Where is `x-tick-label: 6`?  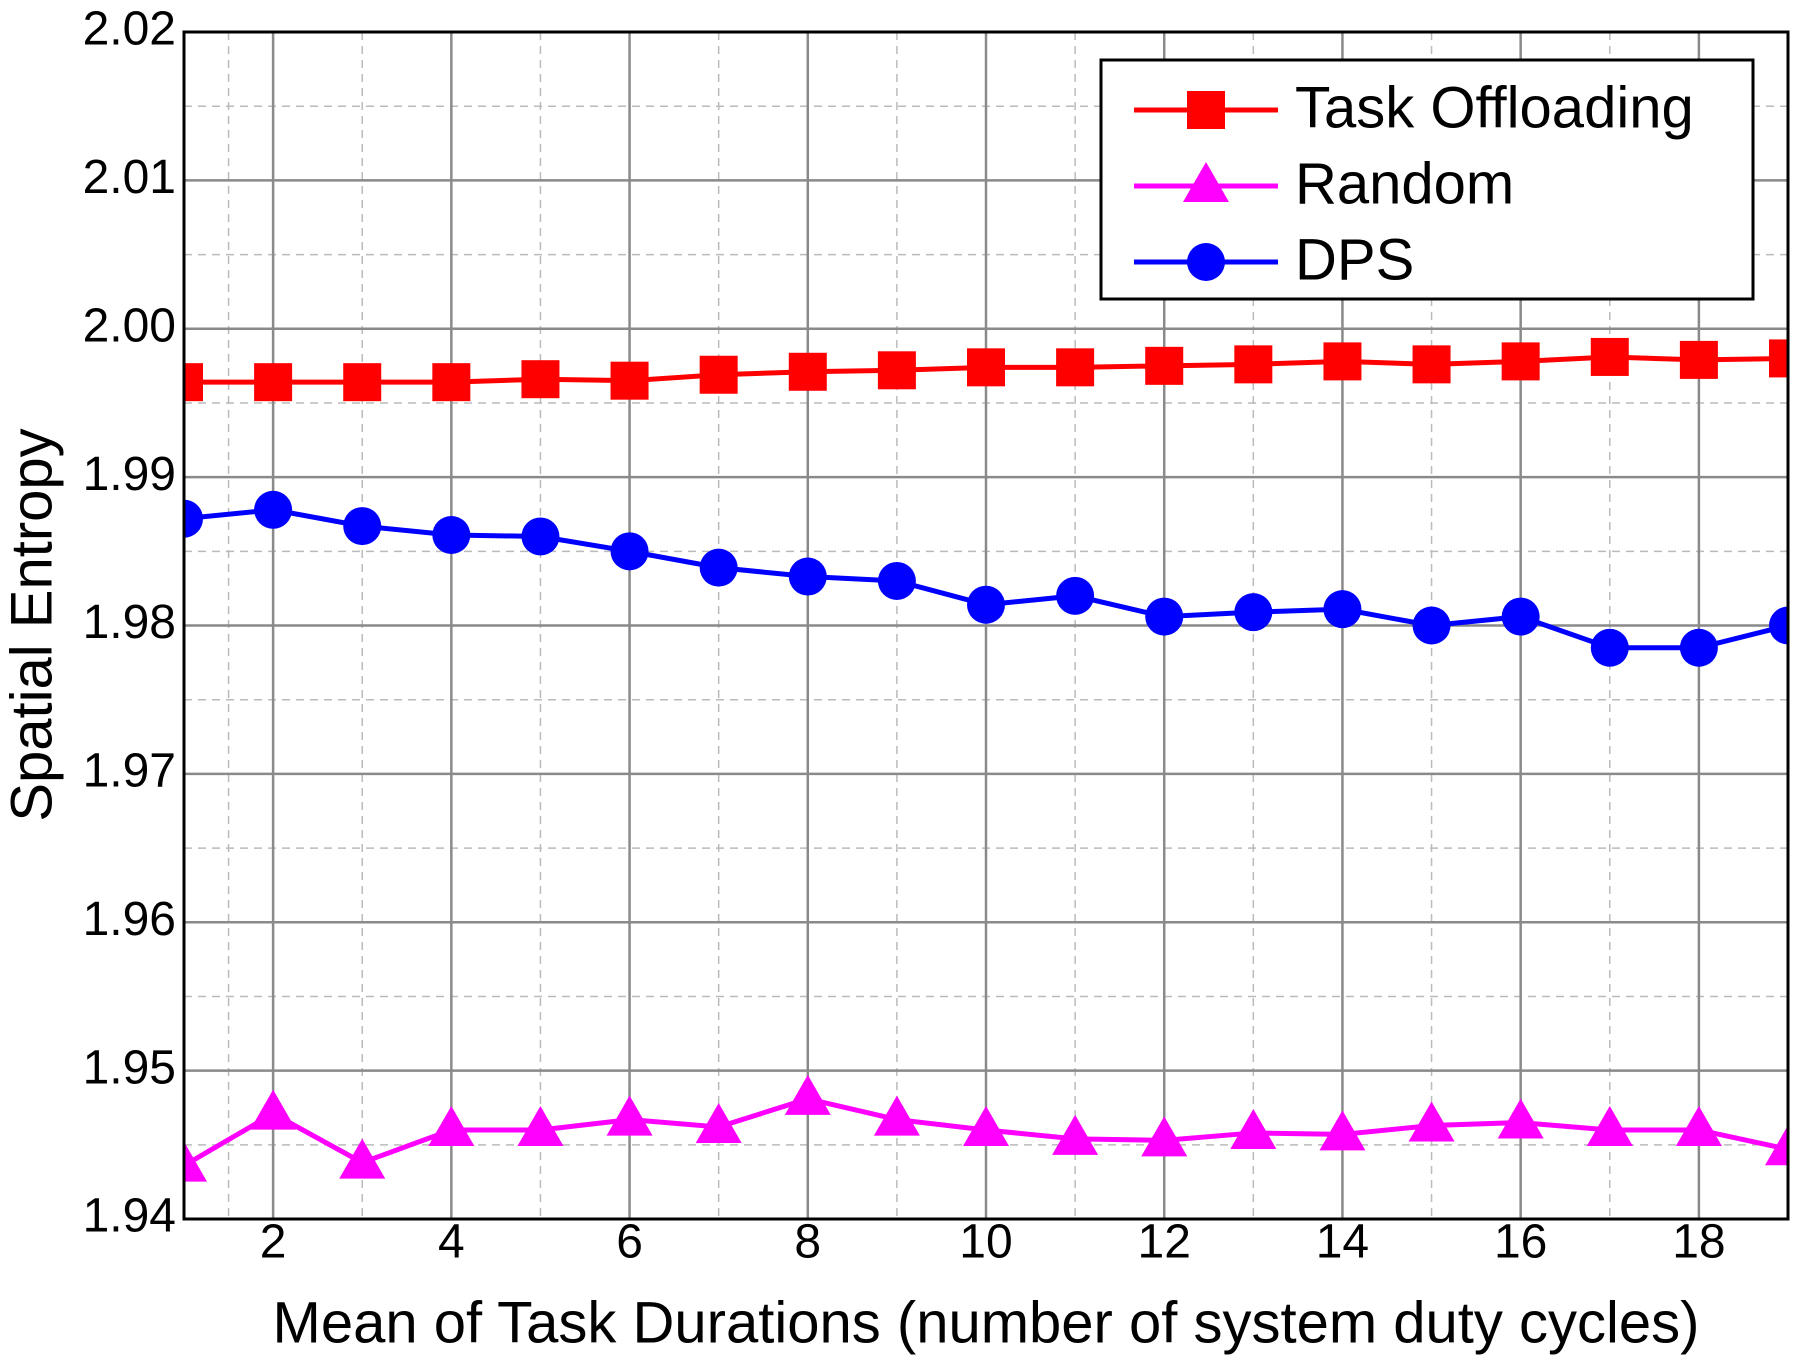
x-tick-label: 6 is located at coordinates (629, 1242).